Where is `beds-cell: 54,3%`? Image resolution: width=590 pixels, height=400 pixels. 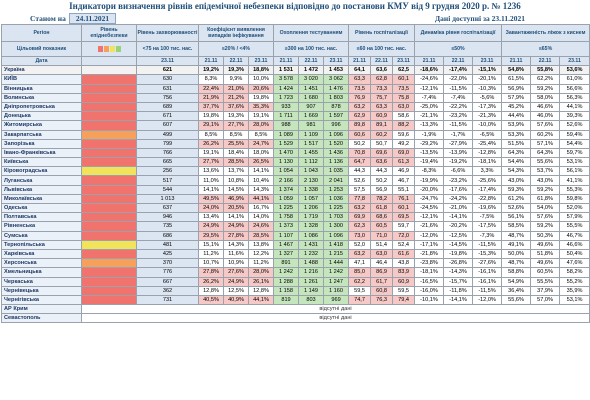 beds-cell: 54,3% is located at coordinates (516, 171).